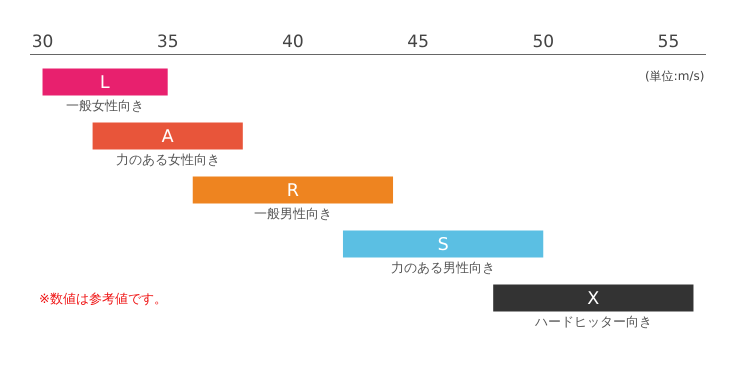 Image resolution: width=746 pixels, height=372 pixels. I want to click on y-tick-label: X, so click(593, 299).